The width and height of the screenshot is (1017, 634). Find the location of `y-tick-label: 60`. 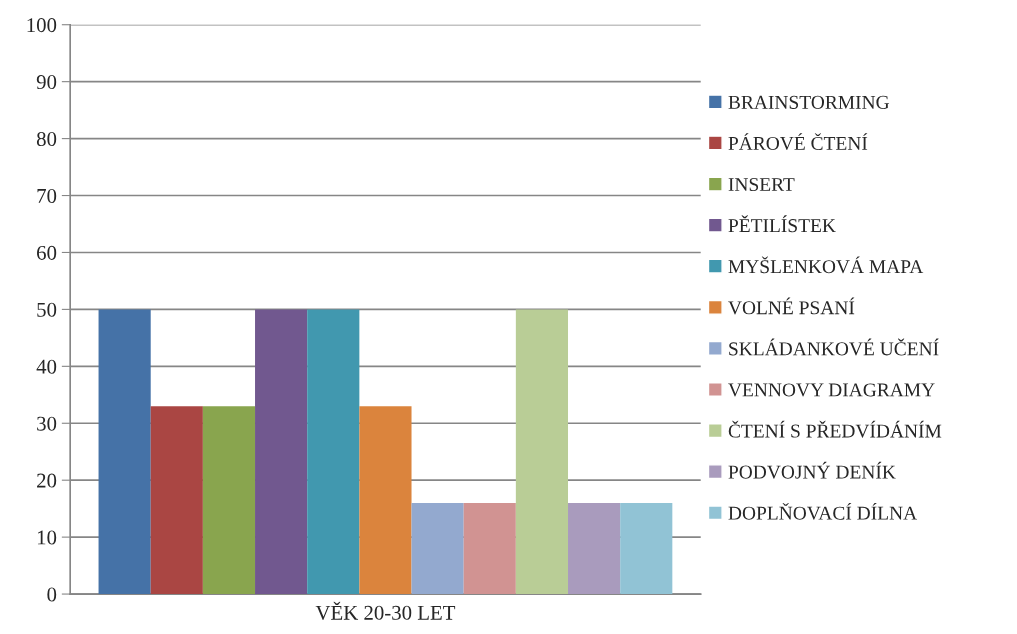

y-tick-label: 60 is located at coordinates (47, 252).